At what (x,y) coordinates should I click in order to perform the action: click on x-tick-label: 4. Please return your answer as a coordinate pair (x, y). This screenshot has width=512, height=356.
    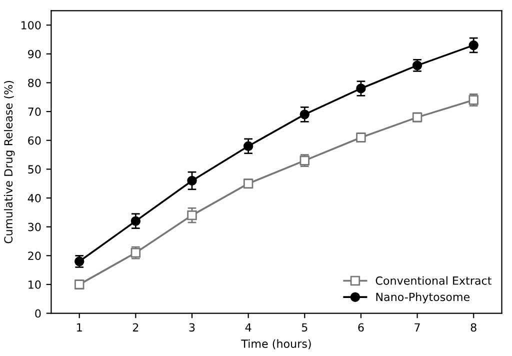
    Looking at the image, I should click on (248, 327).